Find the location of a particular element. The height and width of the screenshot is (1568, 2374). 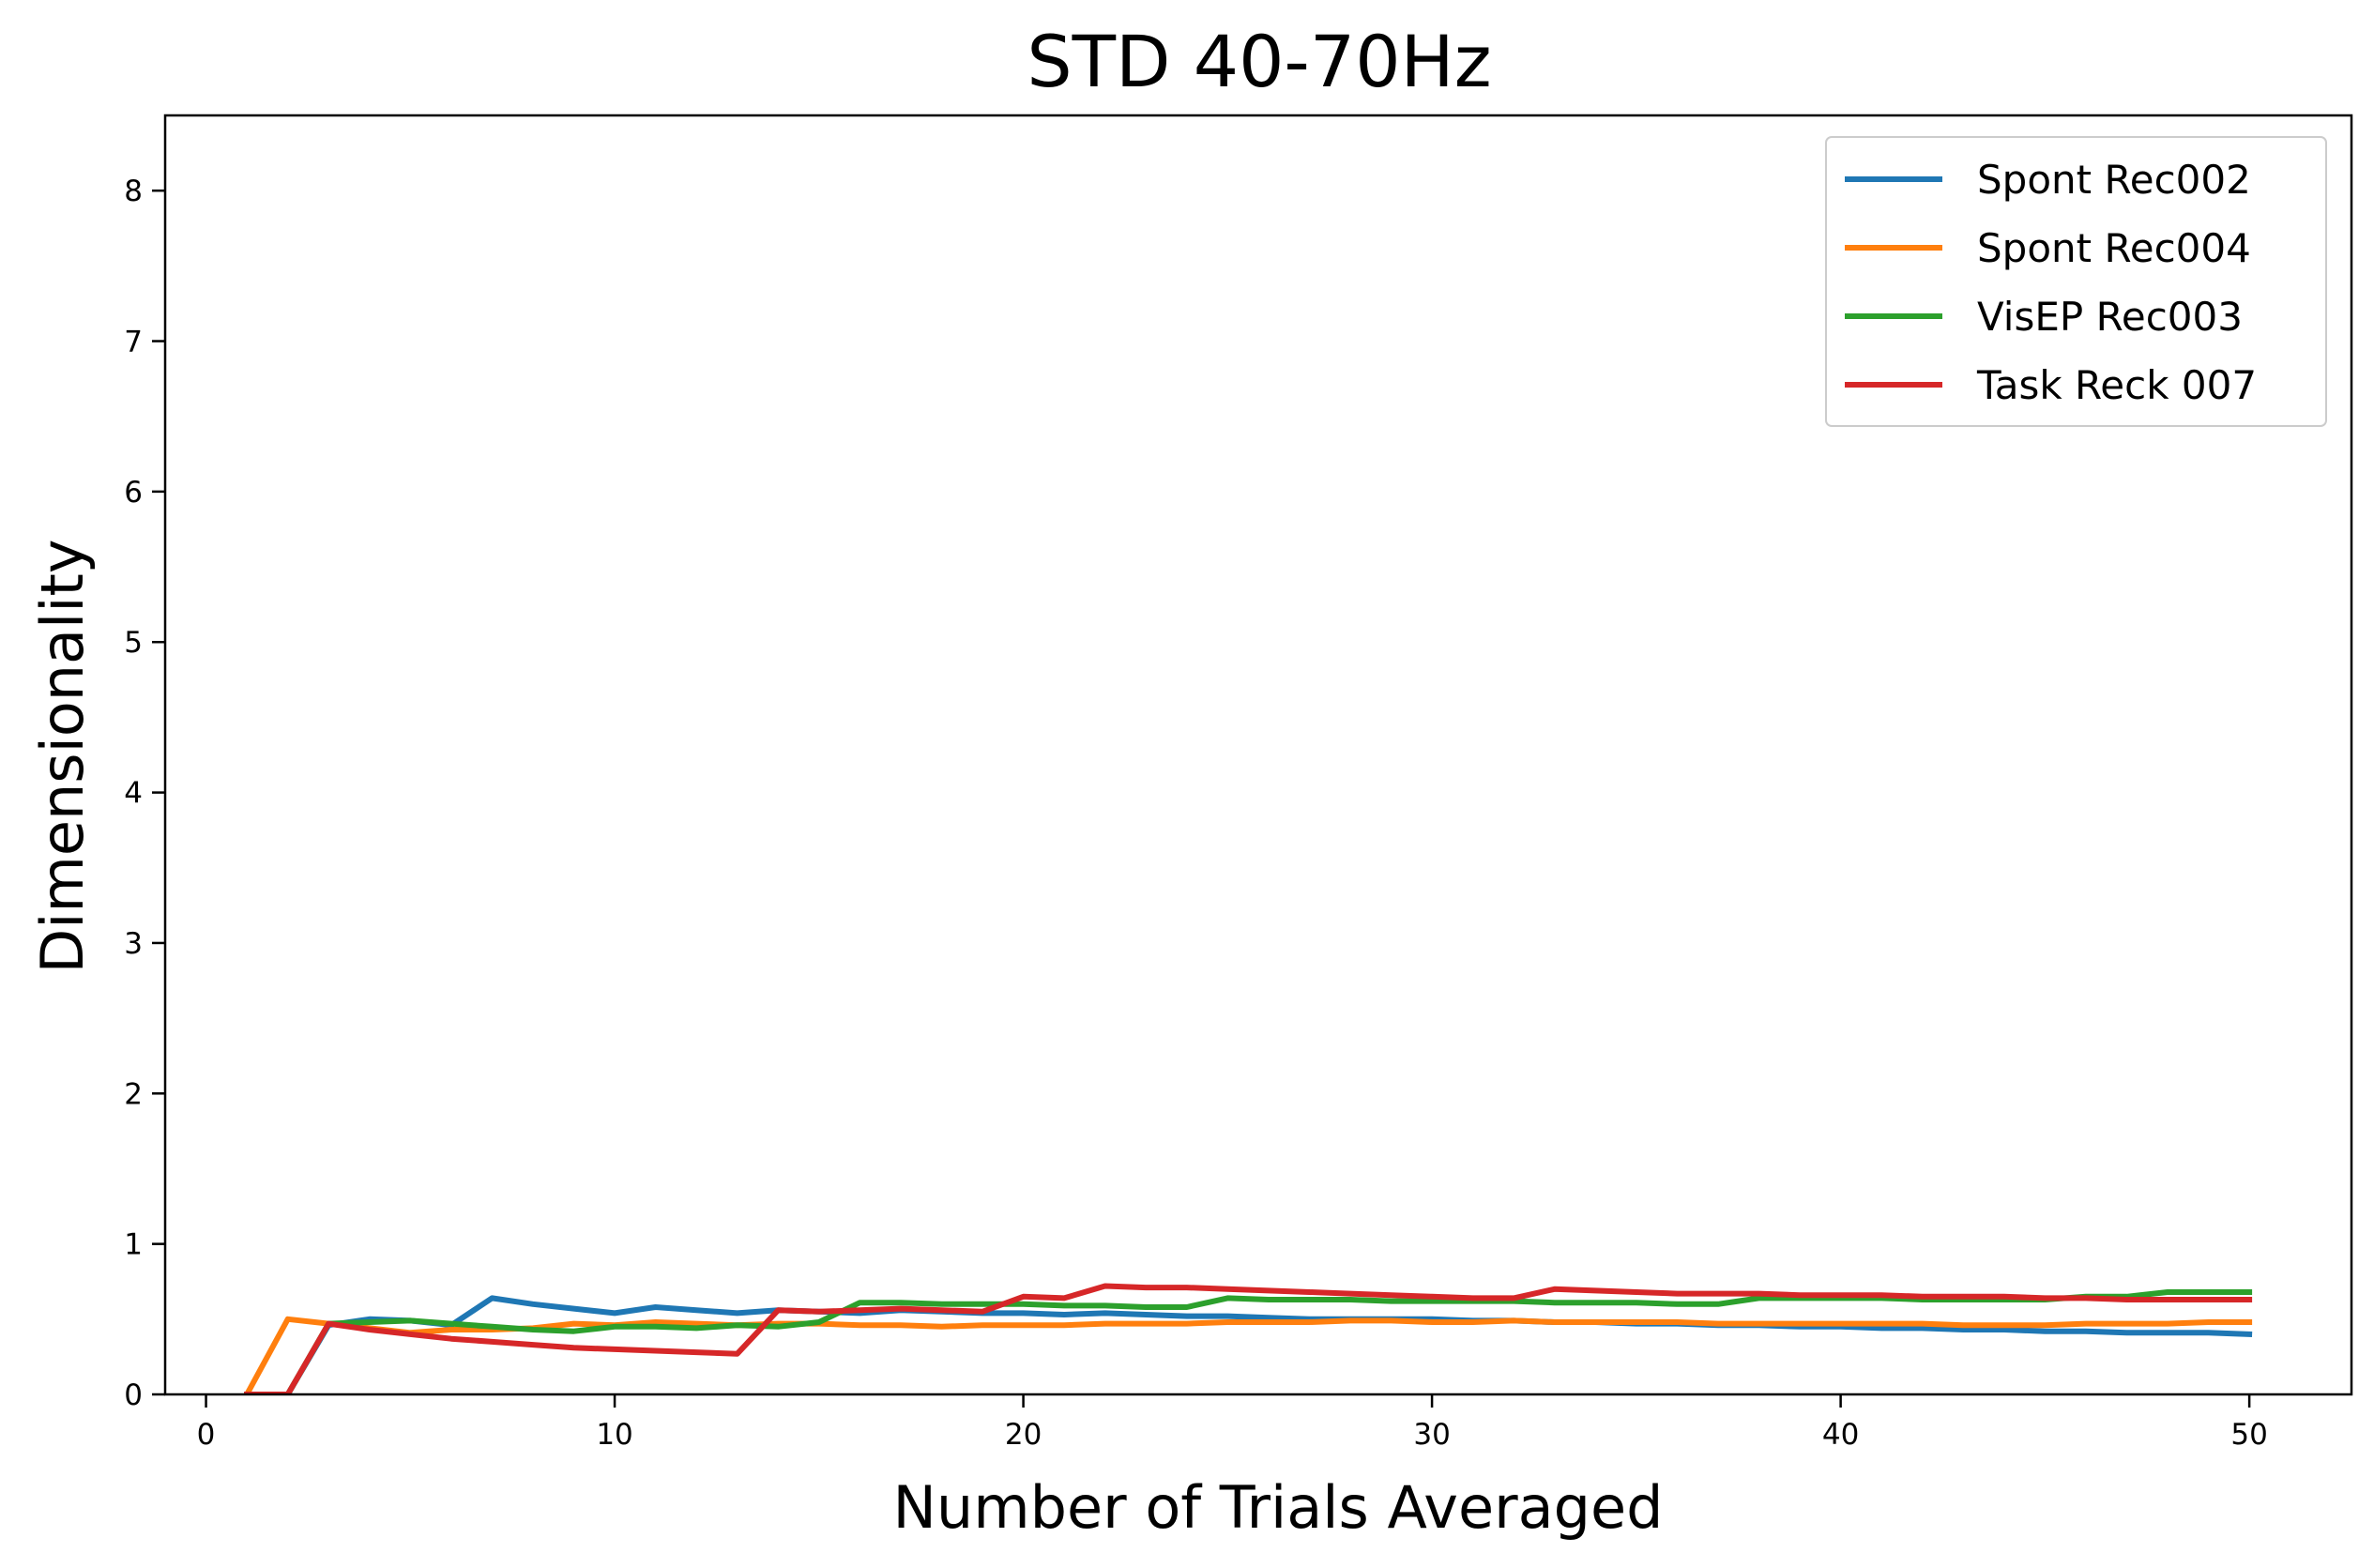

legend-label: Task Reck 007 is located at coordinates (2116, 385).